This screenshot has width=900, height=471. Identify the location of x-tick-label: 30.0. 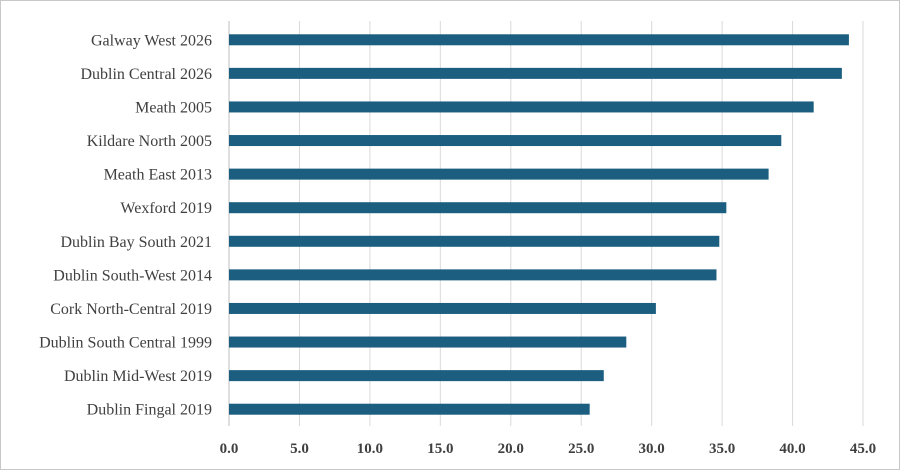
(652, 449).